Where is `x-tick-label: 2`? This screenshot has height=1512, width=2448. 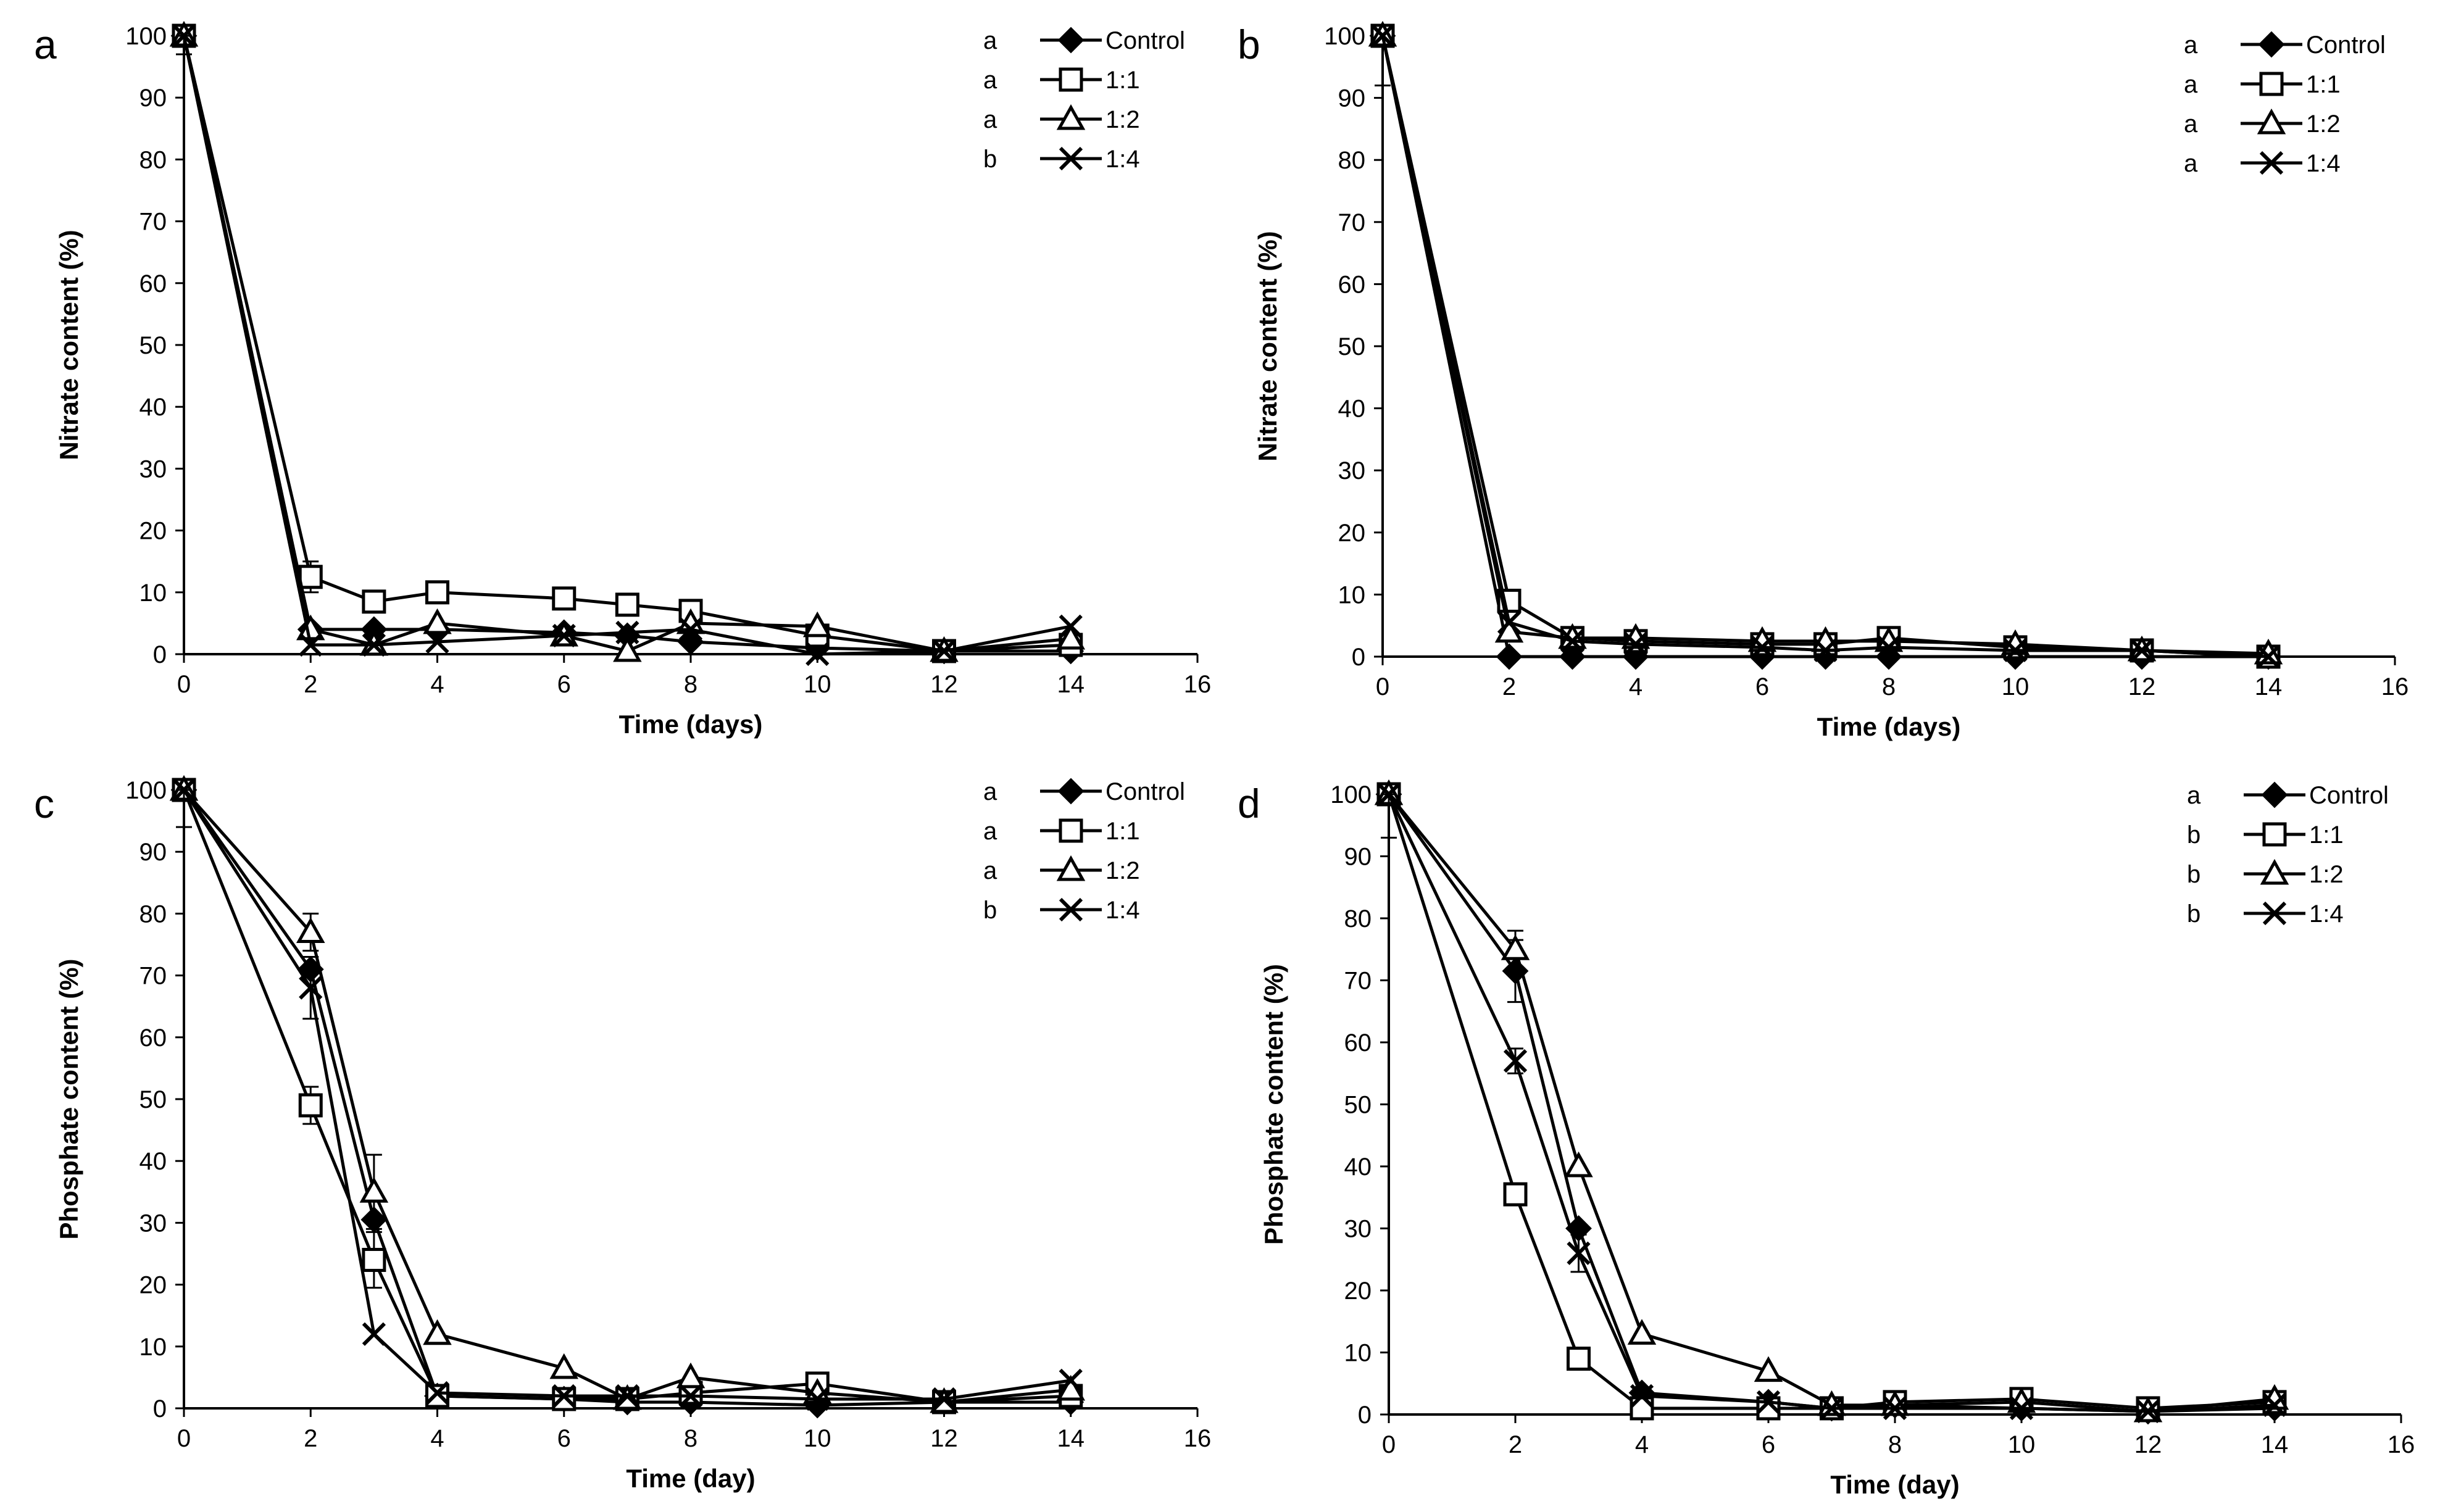
x-tick-label: 2 is located at coordinates (311, 684).